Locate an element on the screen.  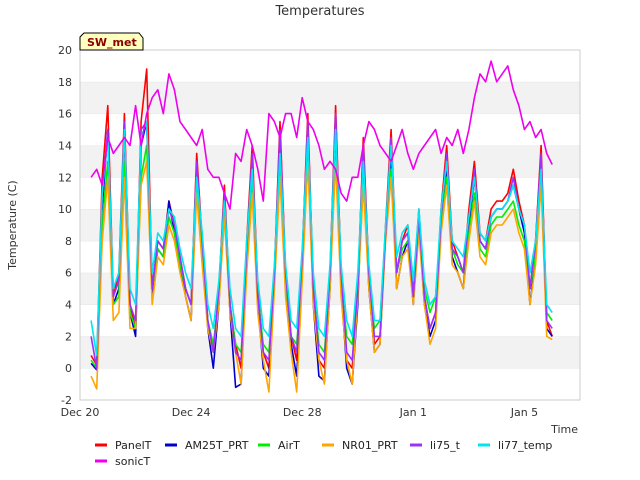
legend-label-panelt: PanelT is located at coordinates (133, 445).